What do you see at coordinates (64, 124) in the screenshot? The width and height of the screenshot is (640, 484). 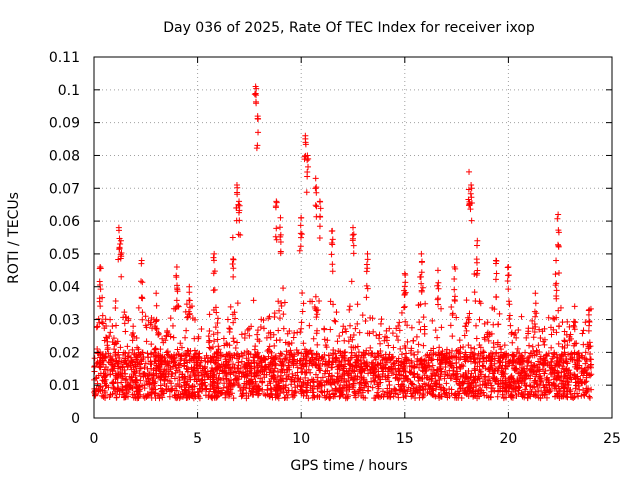 I see `y-tick-label: 0.09` at bounding box center [64, 124].